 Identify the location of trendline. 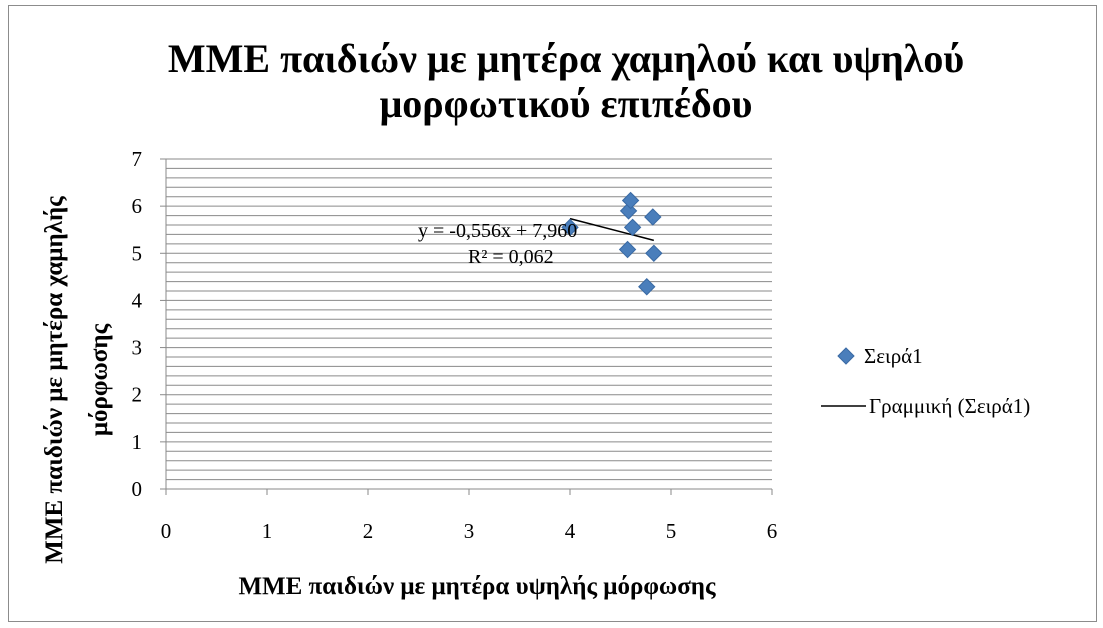
(612, 229).